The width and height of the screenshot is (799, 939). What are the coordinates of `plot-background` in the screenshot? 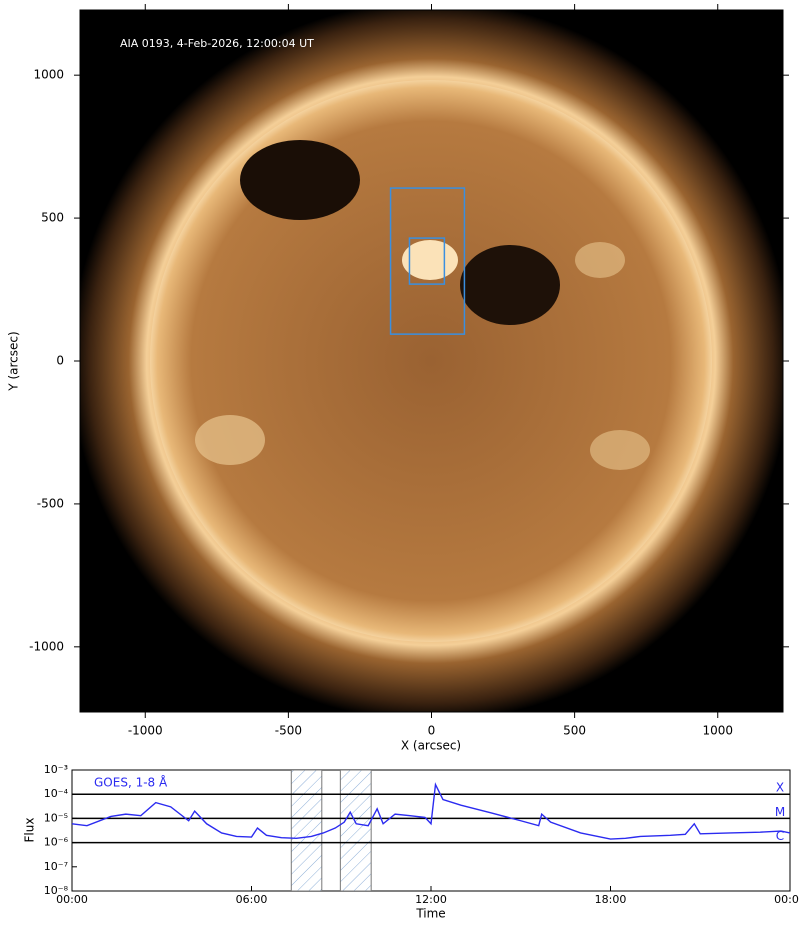 It's located at (431, 830).